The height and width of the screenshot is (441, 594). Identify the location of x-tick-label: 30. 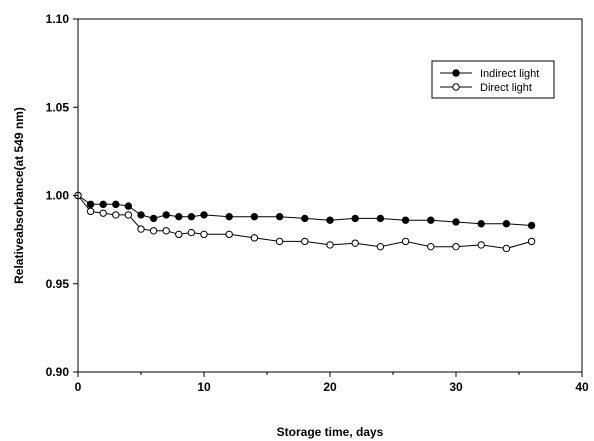
(456, 387).